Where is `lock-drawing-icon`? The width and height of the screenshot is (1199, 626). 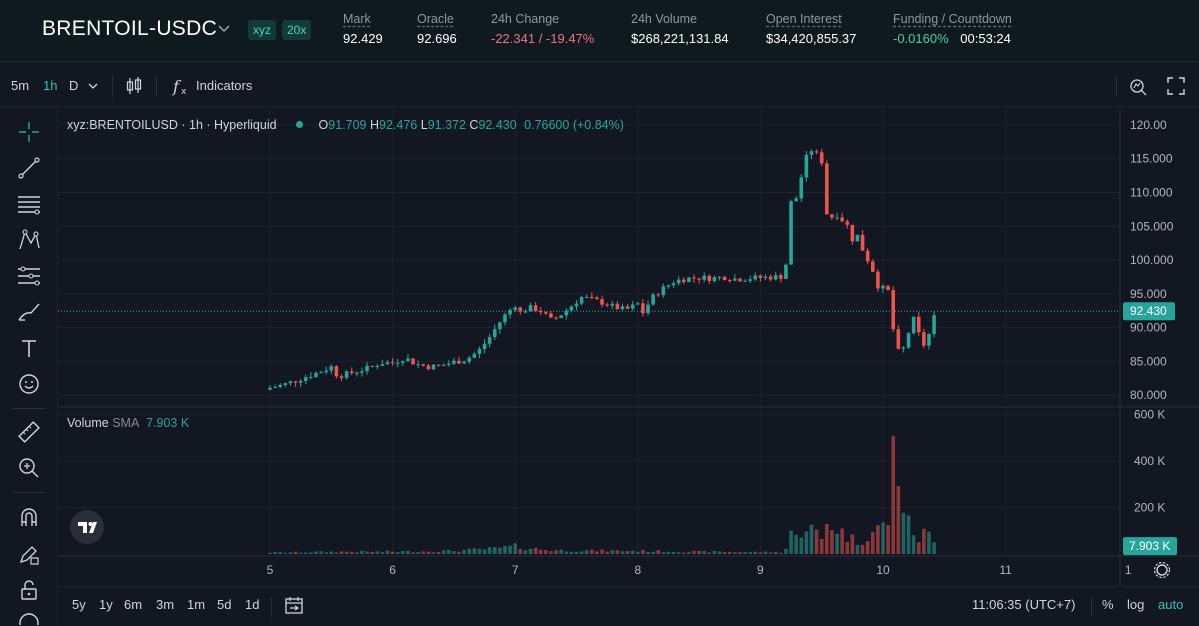
lock-drawing-icon is located at coordinates (29, 554).